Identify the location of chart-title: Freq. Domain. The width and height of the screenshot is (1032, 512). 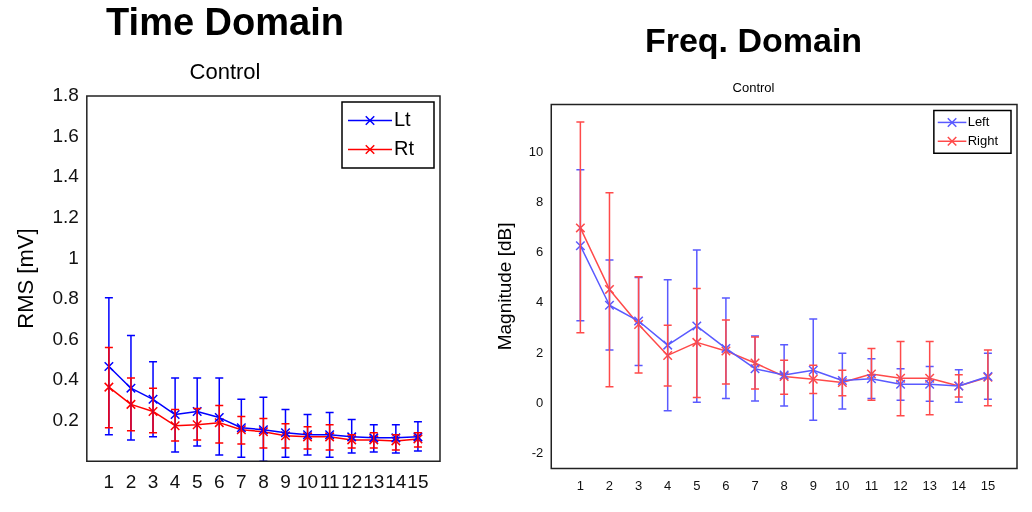
(753, 39).